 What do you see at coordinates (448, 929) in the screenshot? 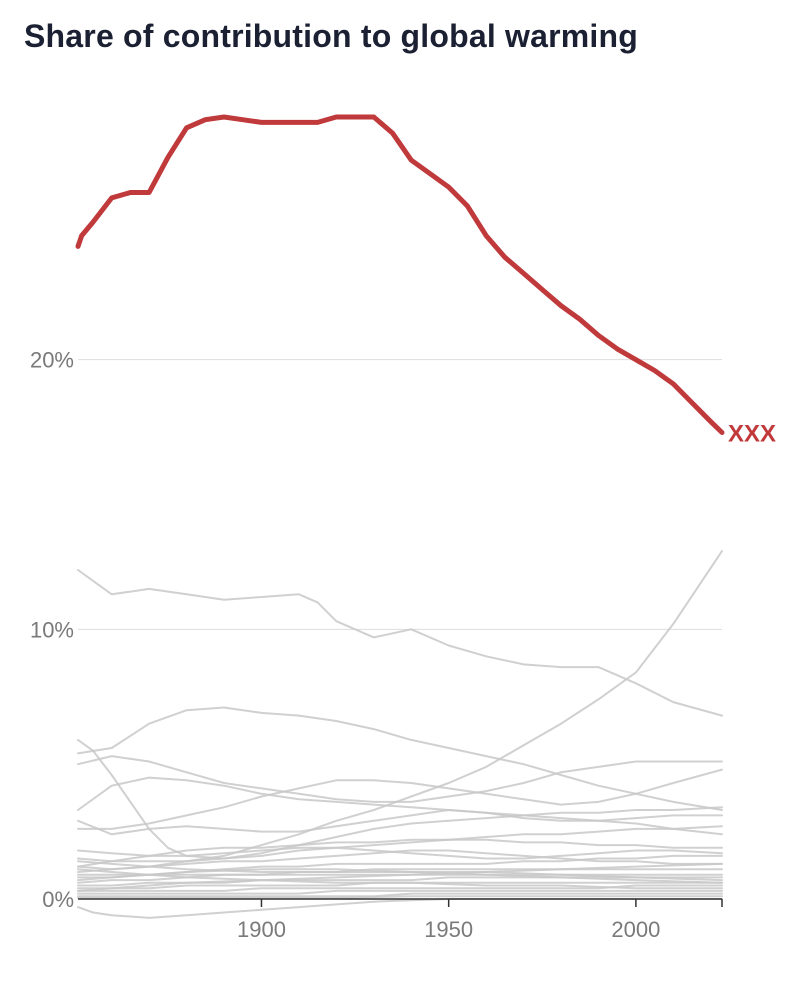
I see `x-tick-label: 1950` at bounding box center [448, 929].